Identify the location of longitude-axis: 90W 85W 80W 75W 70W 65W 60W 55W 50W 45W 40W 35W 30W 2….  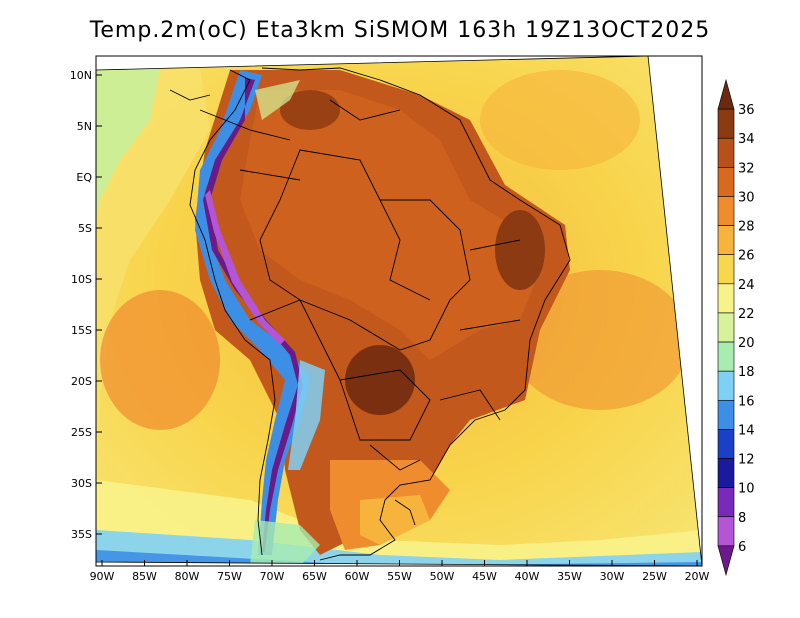
(400, 571).